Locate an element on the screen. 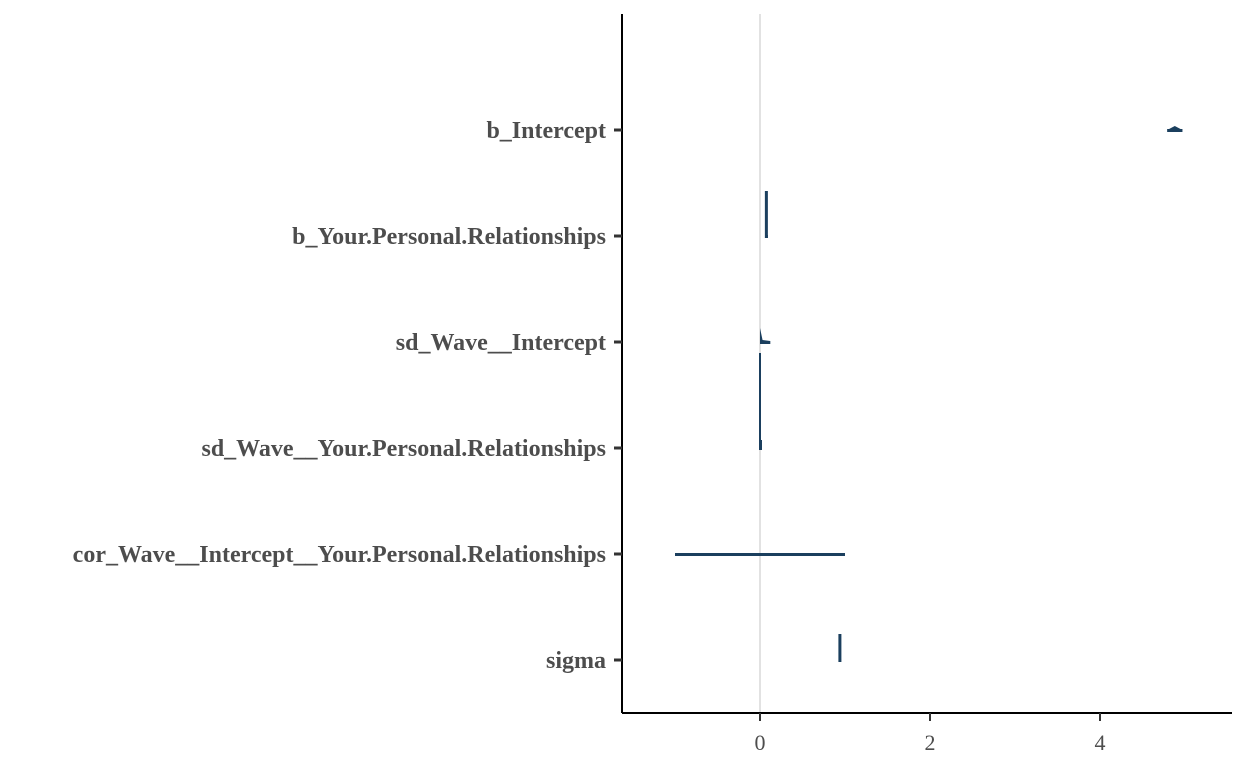  y-tick-label: b_Intercept is located at coordinates (546, 131).